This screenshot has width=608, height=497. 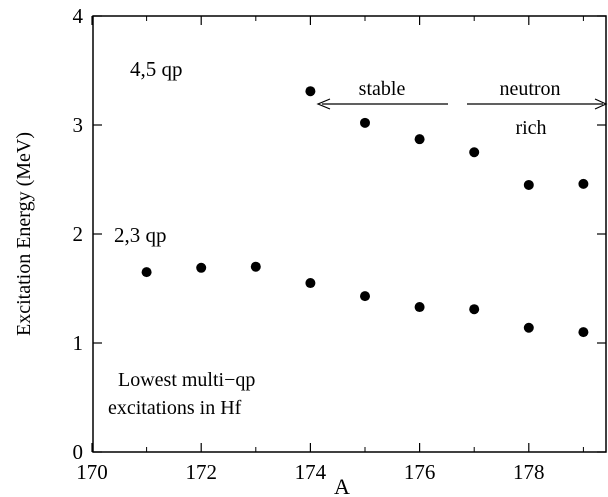 I want to click on x-tick-labels: 170172174176178180182184, so click(x=310, y=472).